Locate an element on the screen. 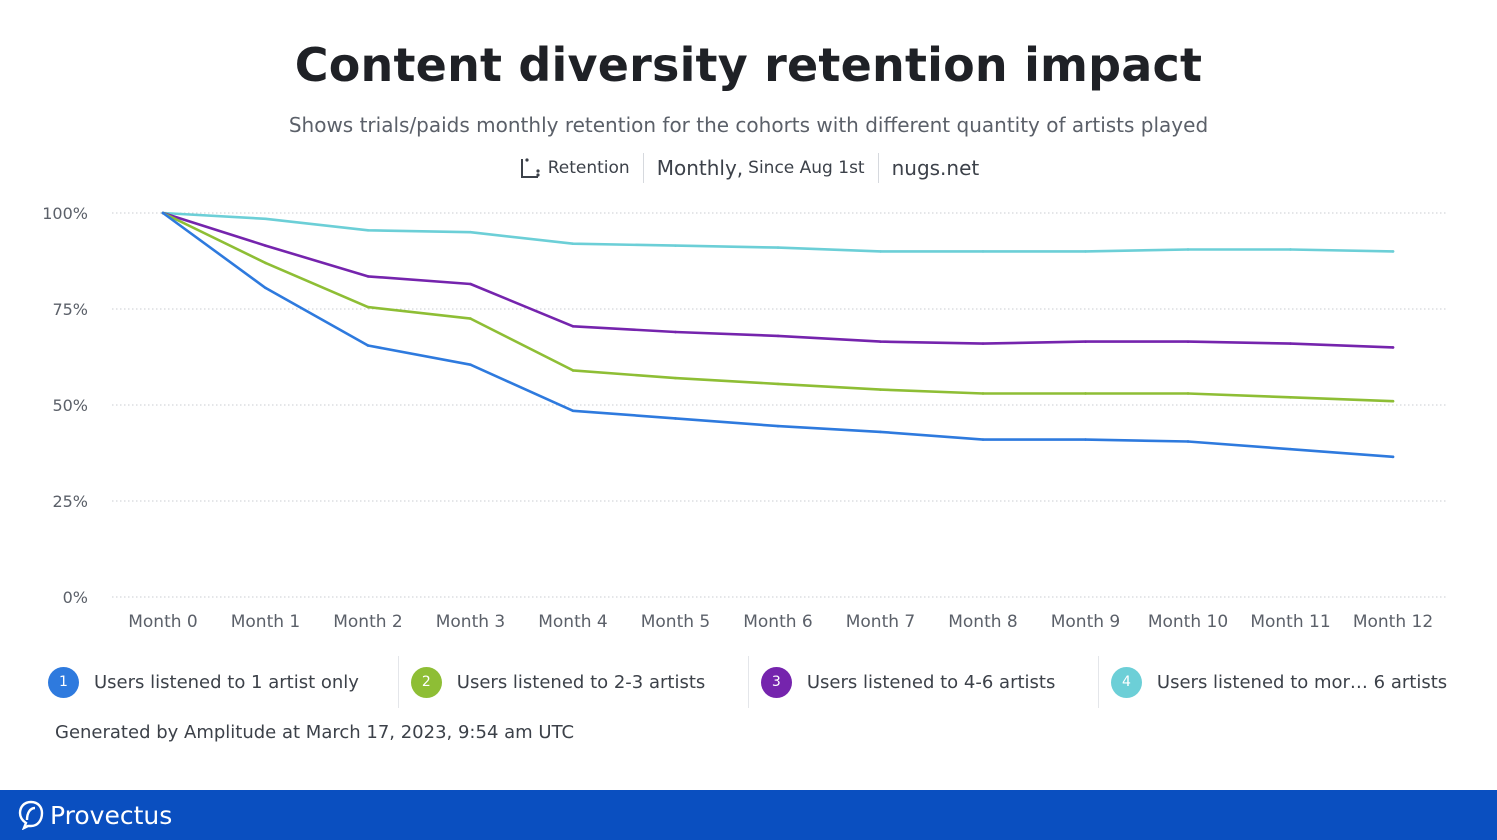  project-label: nugs.net is located at coordinates (935, 168).